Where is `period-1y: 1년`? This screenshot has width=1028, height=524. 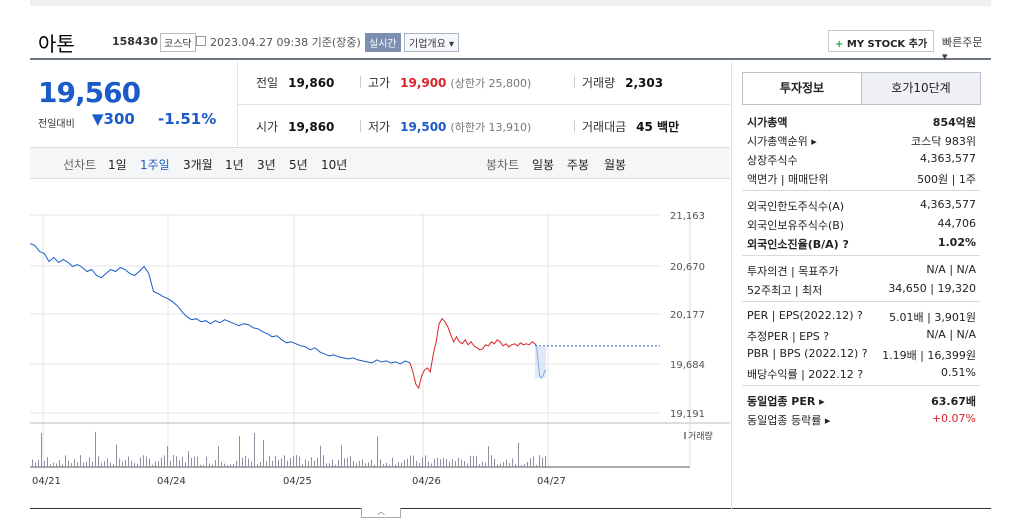
period-1y: 1년 is located at coordinates (234, 165).